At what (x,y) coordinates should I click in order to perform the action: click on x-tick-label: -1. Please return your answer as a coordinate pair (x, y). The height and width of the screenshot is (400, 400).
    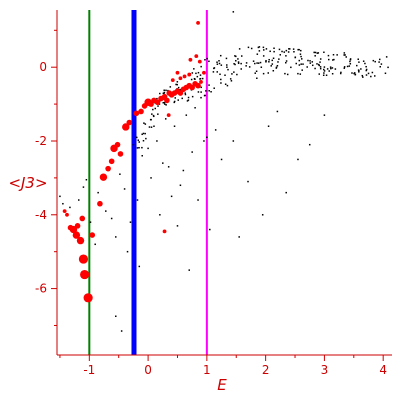
    Looking at the image, I should click on (89, 370).